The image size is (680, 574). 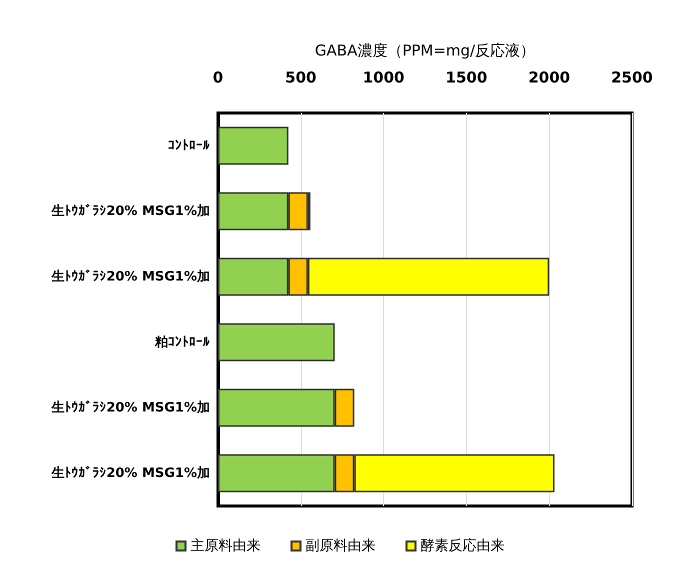 I want to click on x-tick-label: 0, so click(x=218, y=77).